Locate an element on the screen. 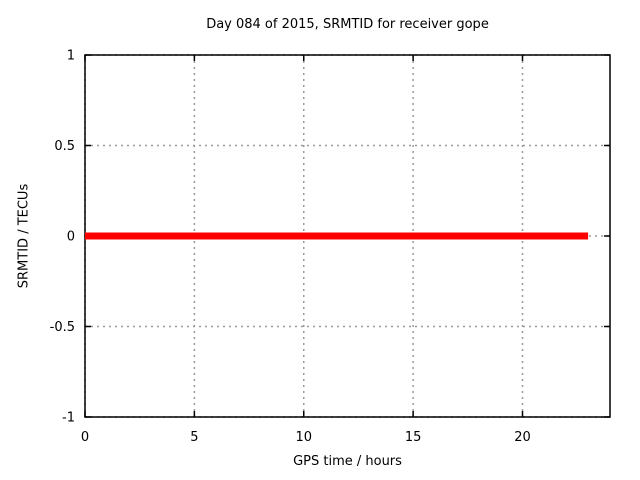 This screenshot has height=480, width=640. x-tick-label: 20 is located at coordinates (522, 437).